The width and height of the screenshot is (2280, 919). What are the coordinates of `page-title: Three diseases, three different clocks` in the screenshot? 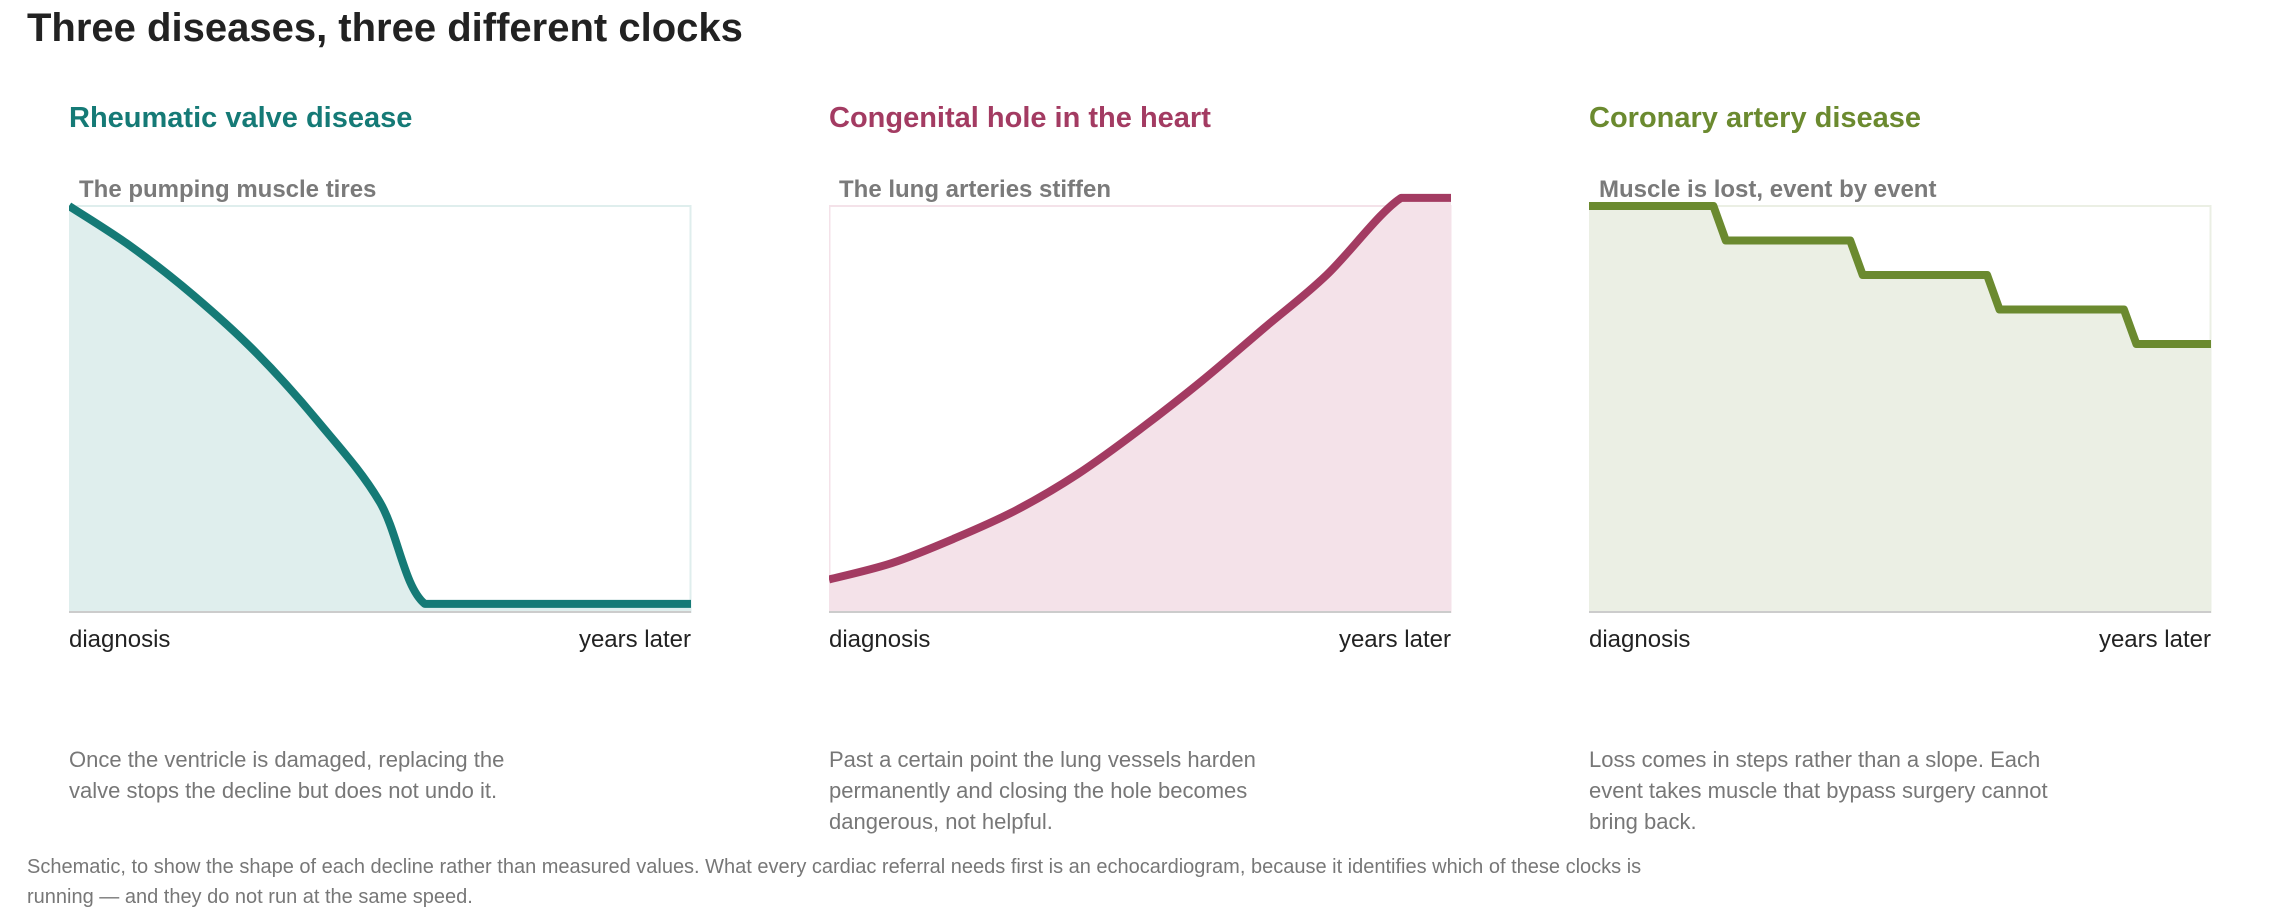 It's located at (385, 28).